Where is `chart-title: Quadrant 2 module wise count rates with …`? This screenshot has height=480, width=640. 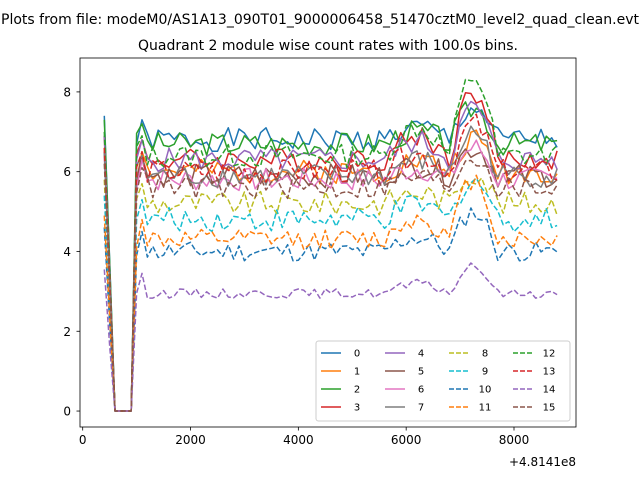 chart-title: Quadrant 2 module wise count rates with … is located at coordinates (328, 46).